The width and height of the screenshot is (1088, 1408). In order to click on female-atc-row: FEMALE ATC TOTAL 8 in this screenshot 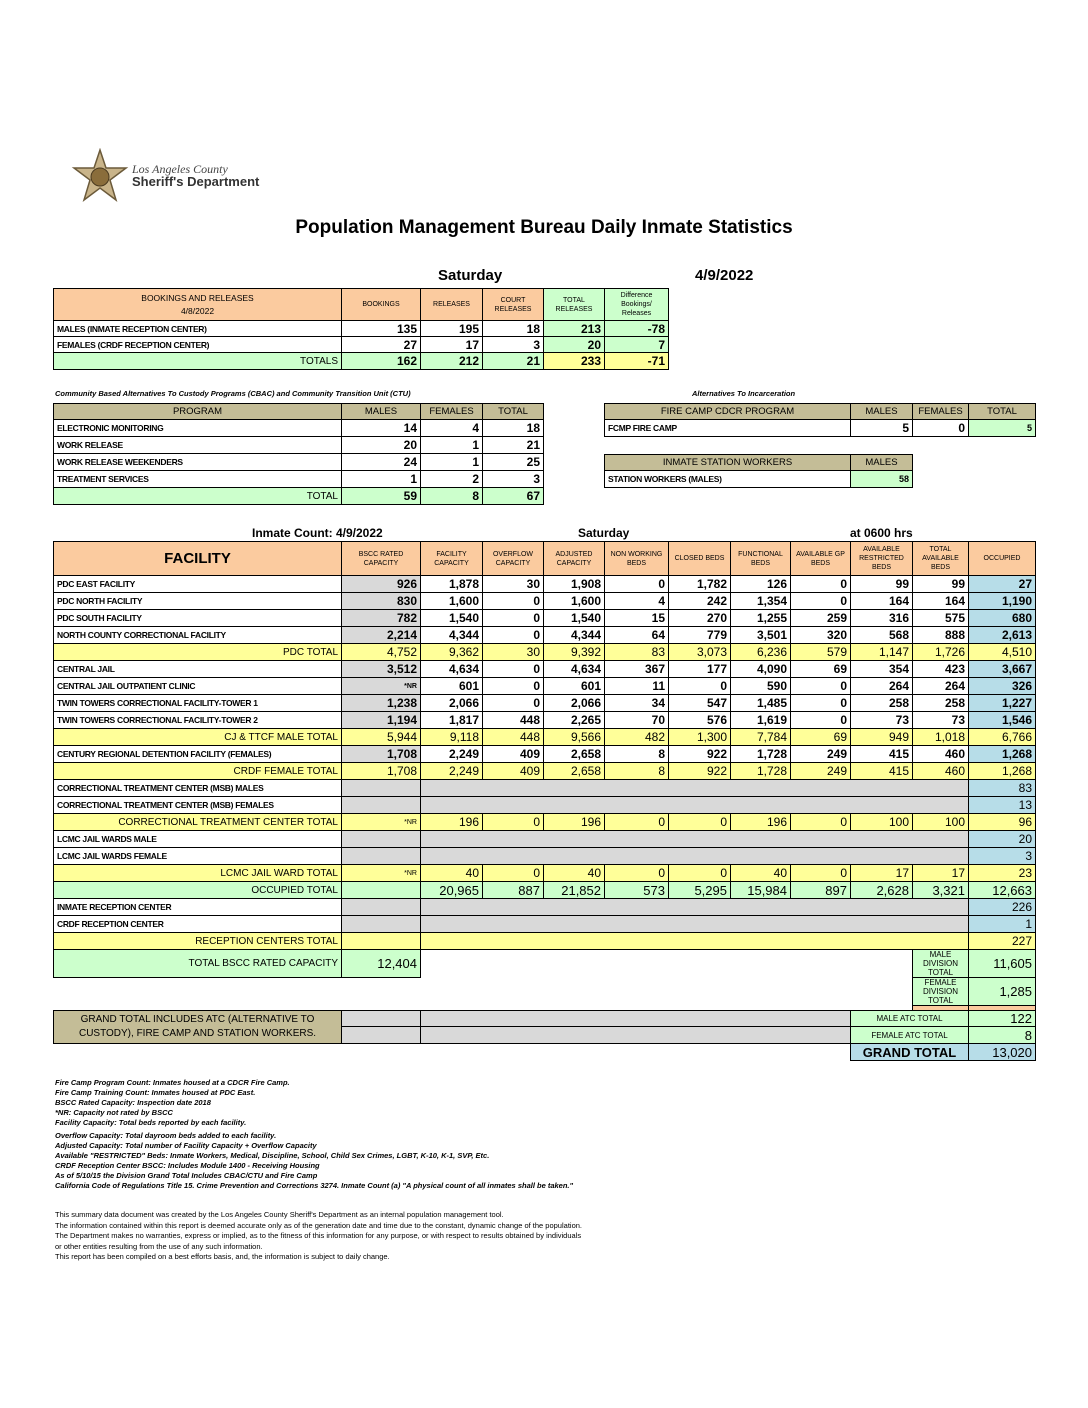, I will do `click(545, 1035)`.